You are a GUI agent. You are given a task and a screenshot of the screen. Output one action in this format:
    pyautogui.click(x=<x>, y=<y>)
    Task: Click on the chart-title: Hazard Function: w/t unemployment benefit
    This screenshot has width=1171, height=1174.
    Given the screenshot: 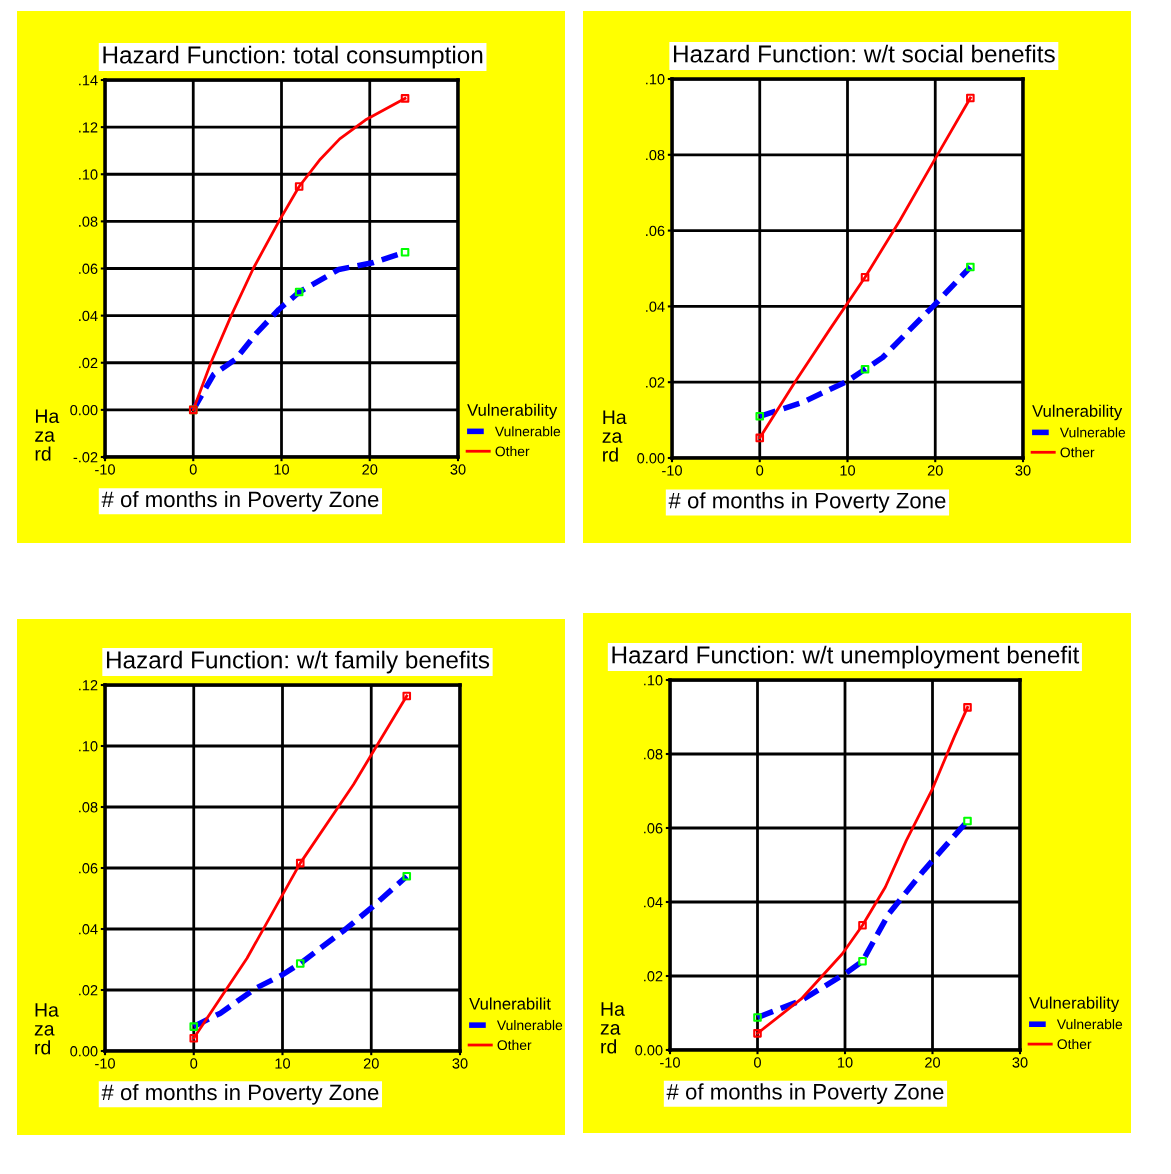 What is the action you would take?
    pyautogui.click(x=846, y=657)
    